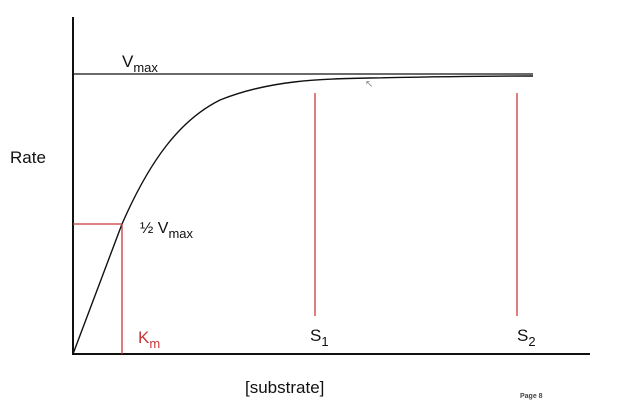 This screenshot has width=624, height=416. Describe the element at coordinates (155, 343) in the screenshot. I see `km-sub: m` at that location.